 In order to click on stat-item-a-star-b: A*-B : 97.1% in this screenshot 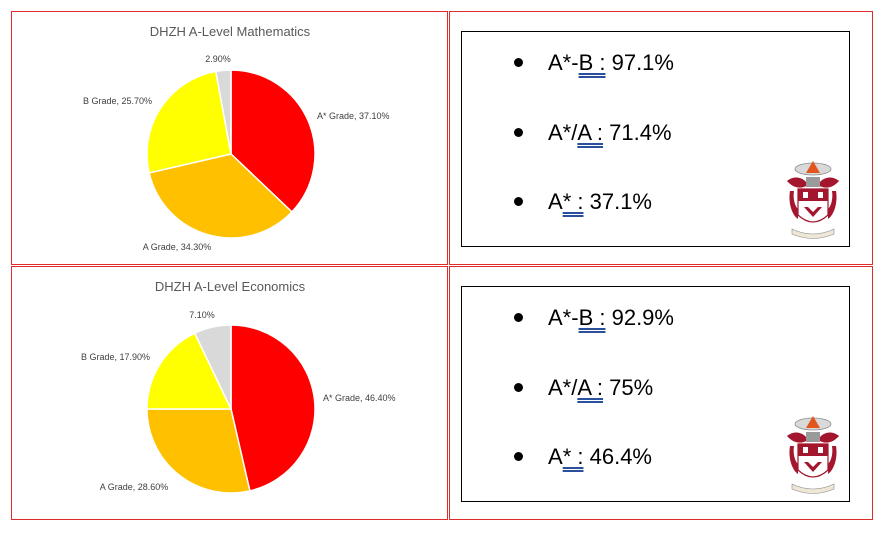, I will do `click(655, 64)`.